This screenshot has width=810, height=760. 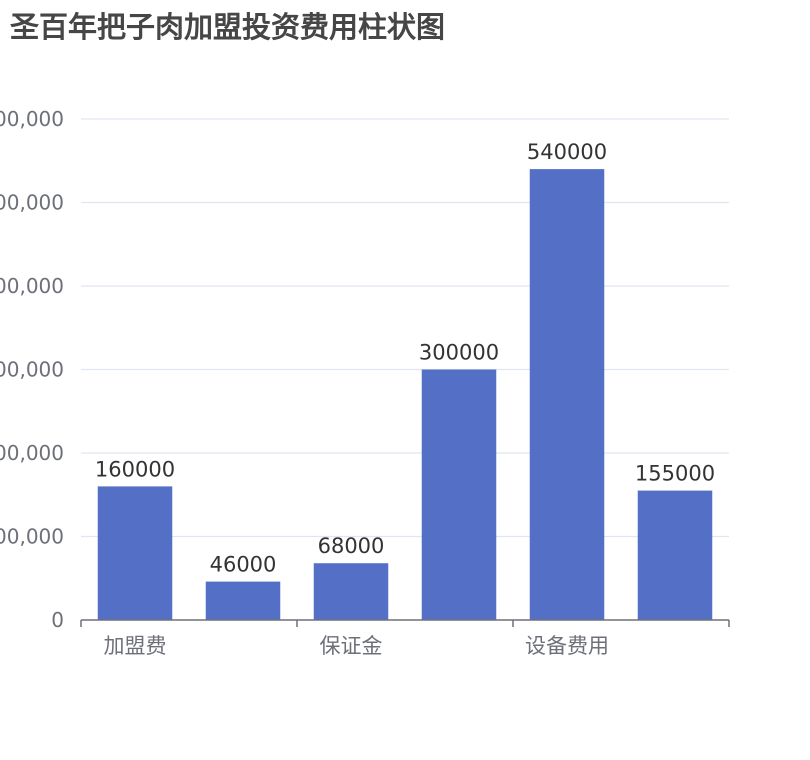 I want to click on x-category-label: 保证金, so click(x=351, y=646).